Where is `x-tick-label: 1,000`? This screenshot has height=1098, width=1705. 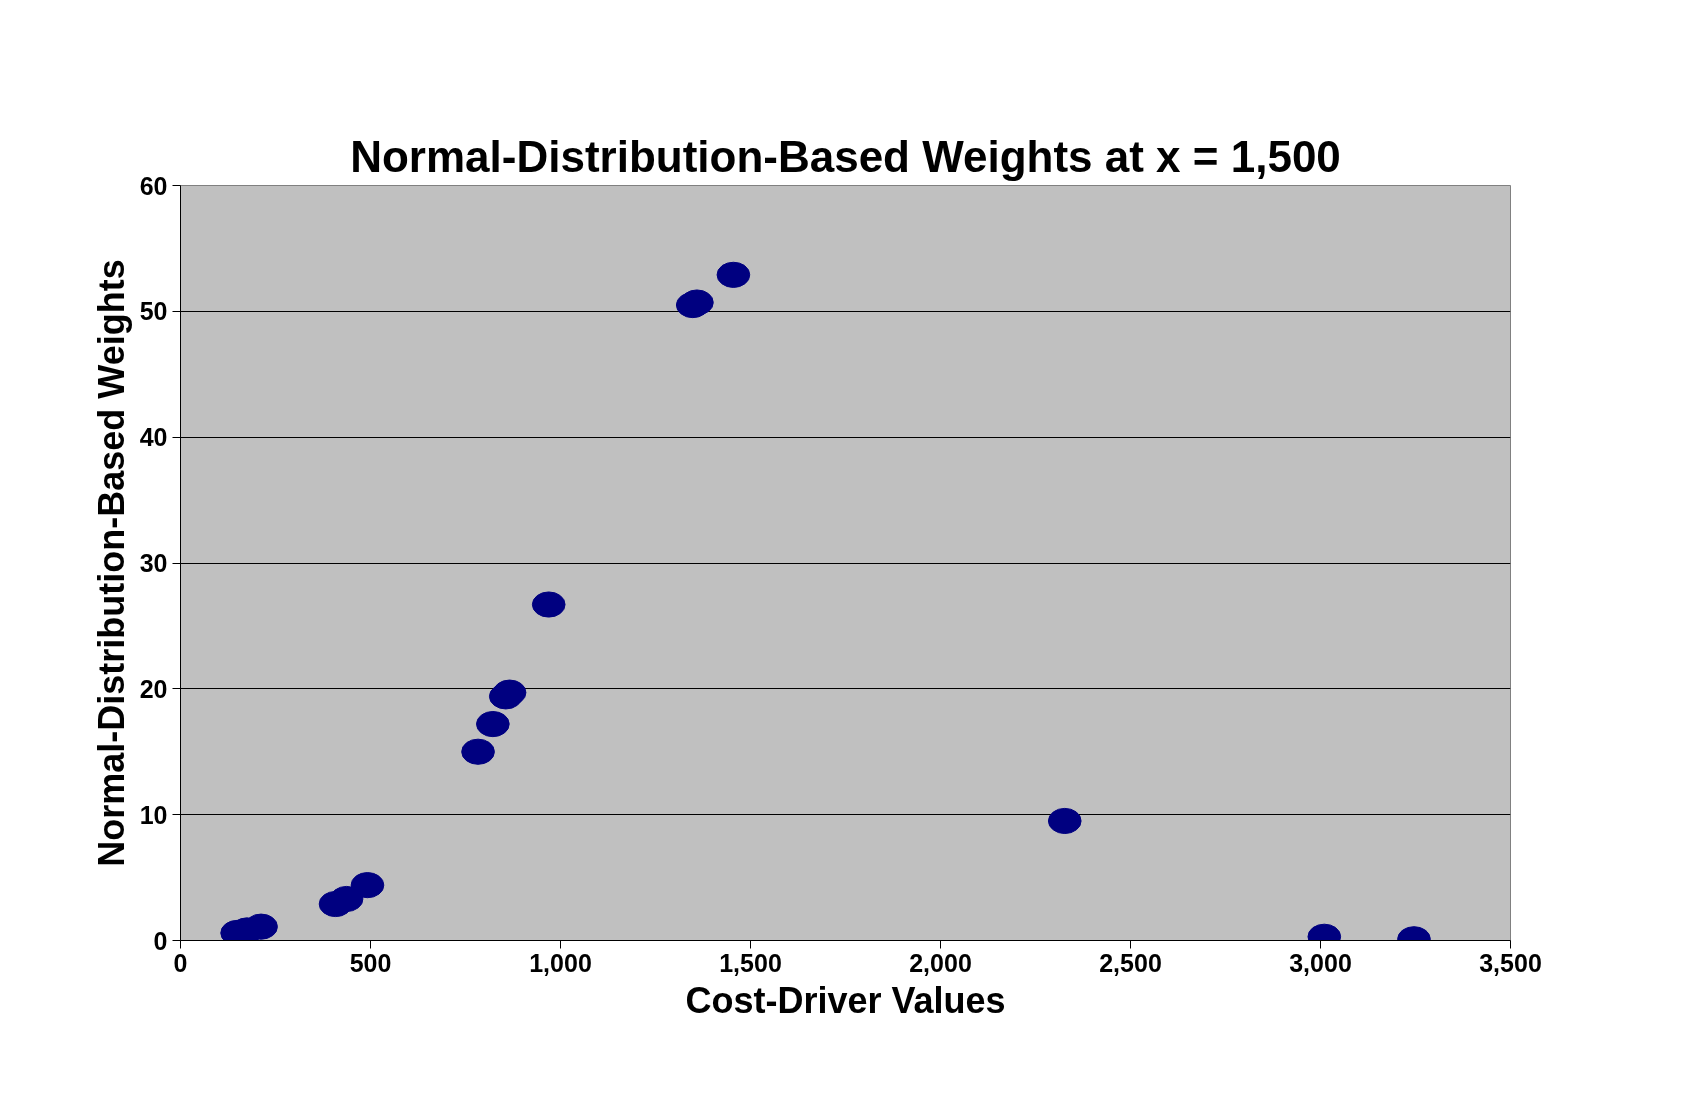
x-tick-label: 1,000 is located at coordinates (560, 962).